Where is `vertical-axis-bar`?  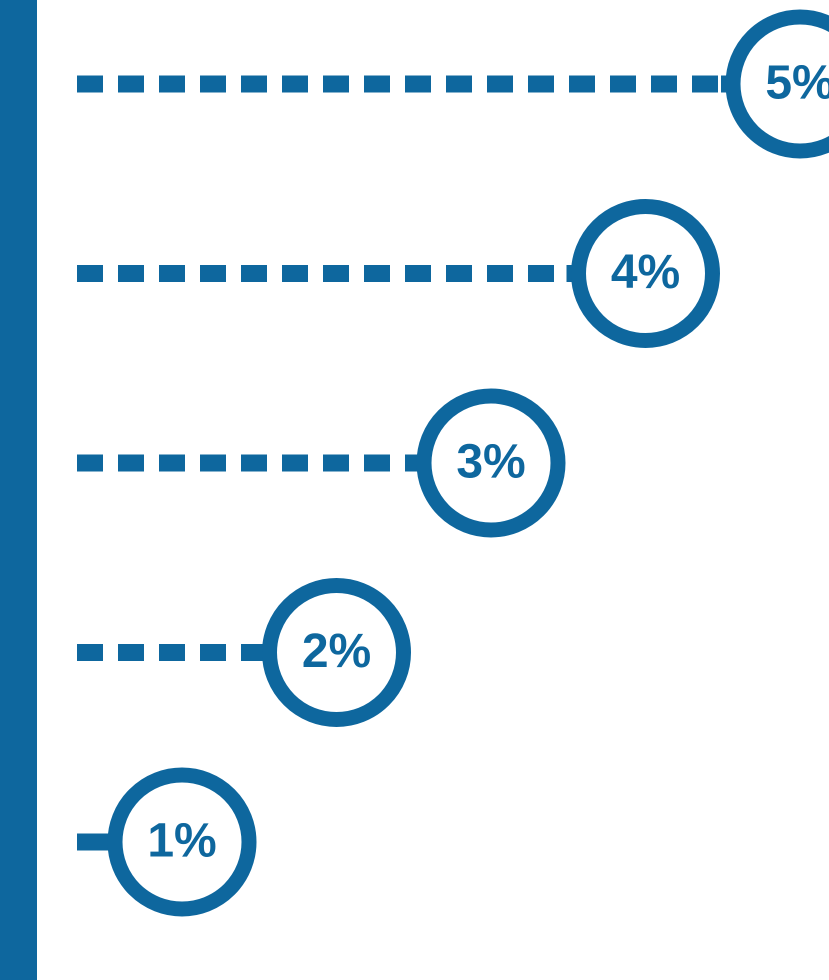 vertical-axis-bar is located at coordinates (18, 490).